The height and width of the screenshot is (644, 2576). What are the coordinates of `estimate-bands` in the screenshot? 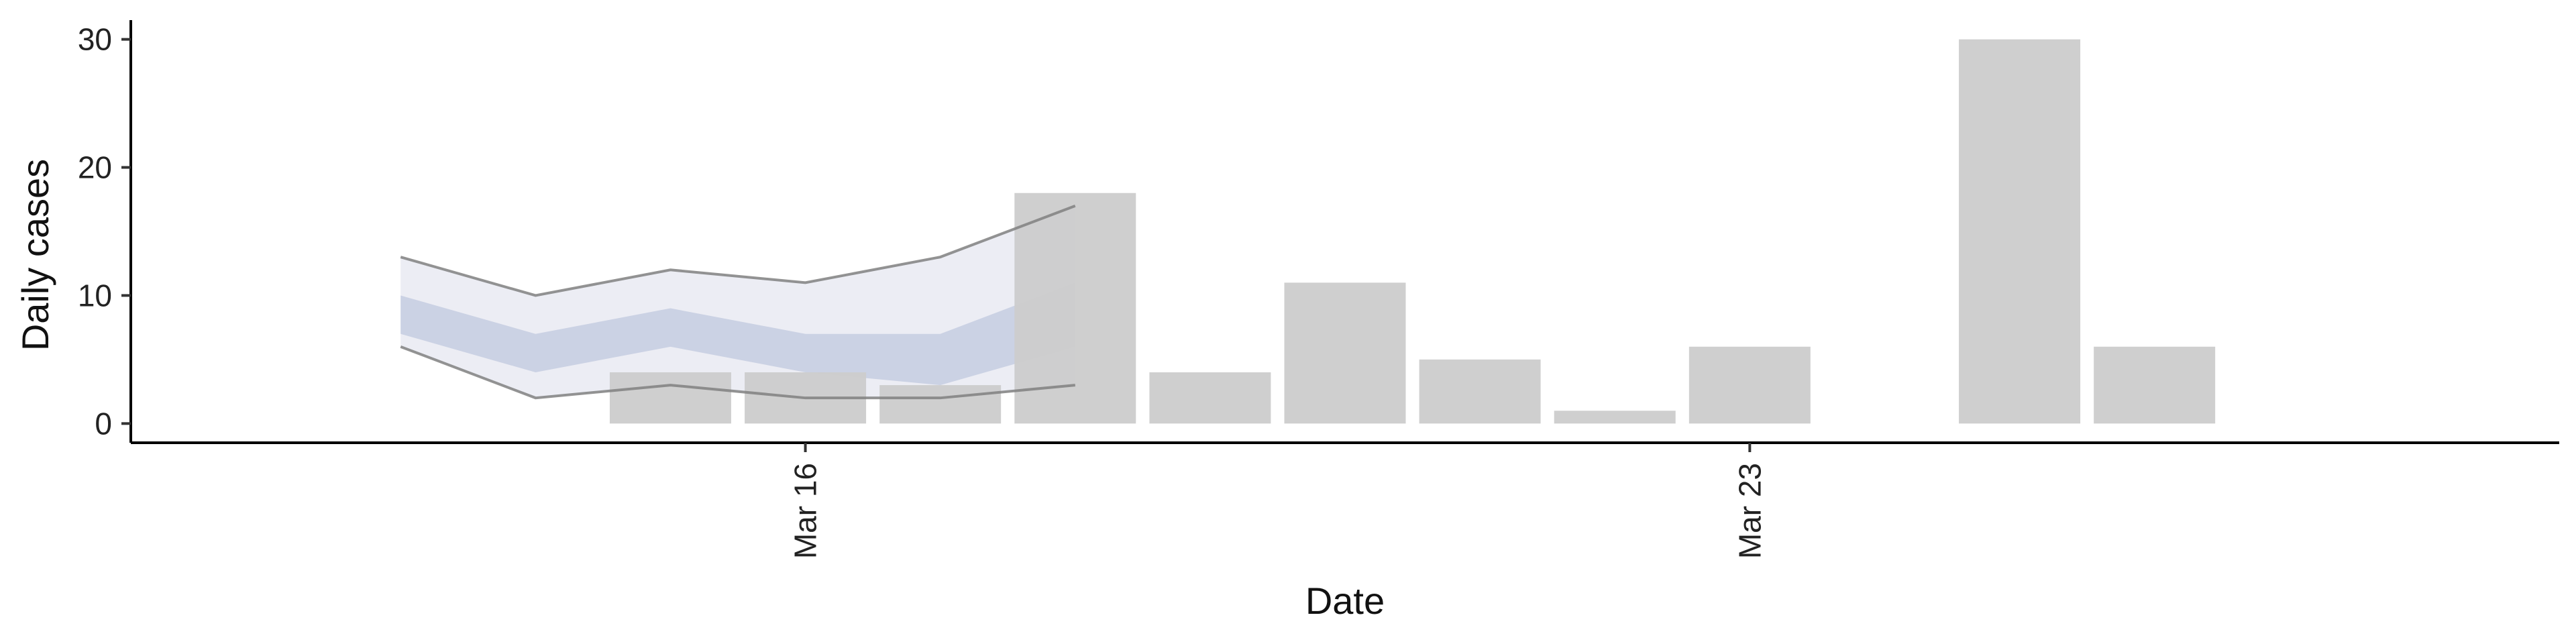 It's located at (737, 301).